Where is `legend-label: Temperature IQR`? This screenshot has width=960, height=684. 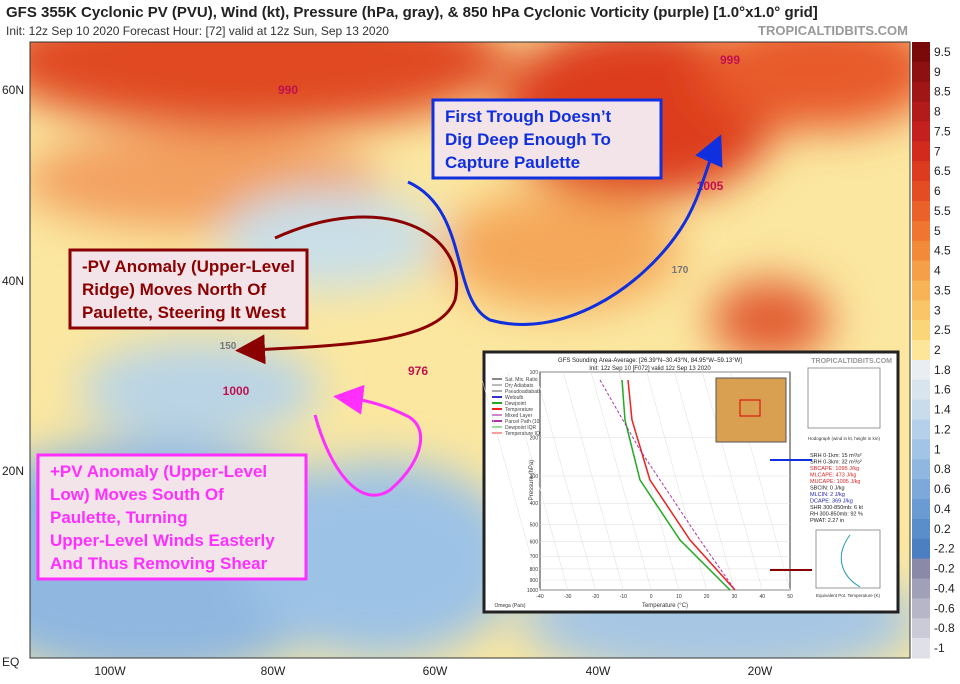 legend-label: Temperature IQR is located at coordinates (524, 434).